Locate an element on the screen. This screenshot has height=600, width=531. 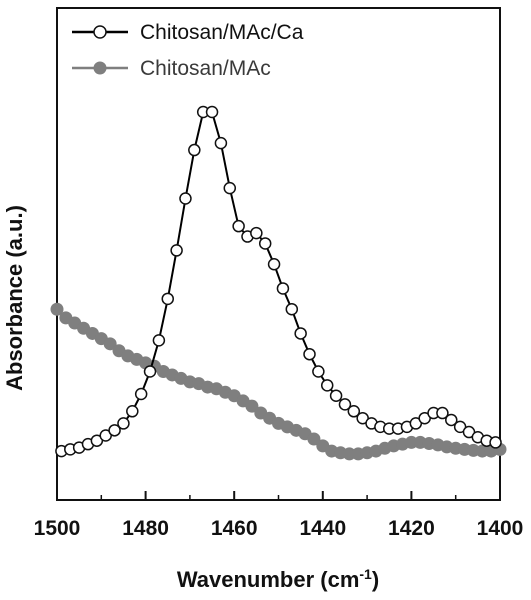
x-tick-label: 1440 is located at coordinates (322, 528).